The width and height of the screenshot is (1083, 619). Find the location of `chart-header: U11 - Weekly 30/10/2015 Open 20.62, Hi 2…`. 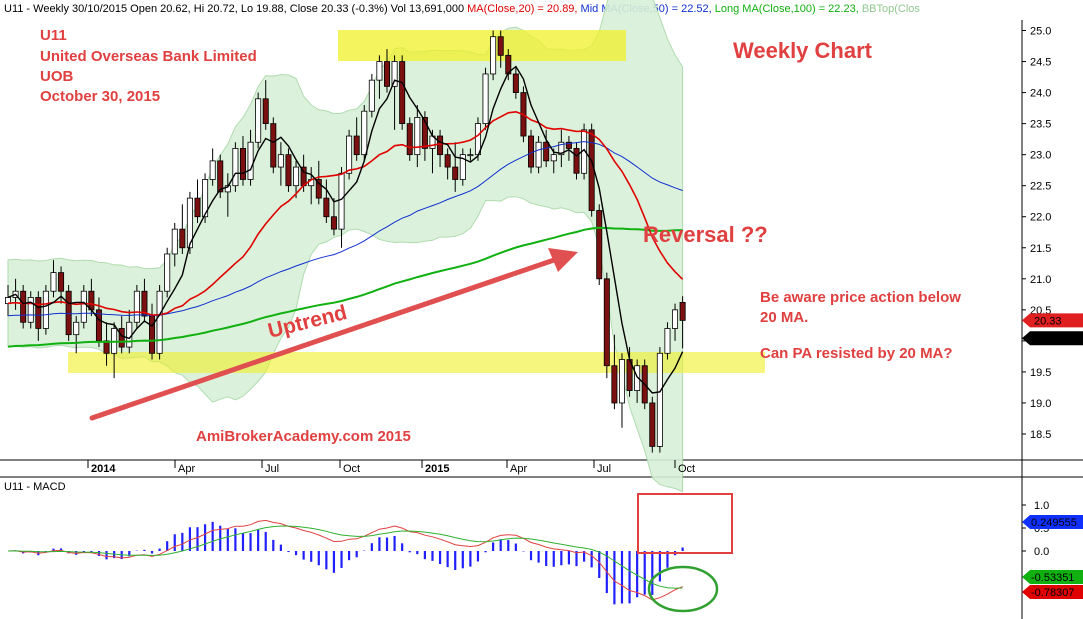

chart-header: U11 - Weekly 30/10/2015 Open 20.62, Hi 2… is located at coordinates (462, 9).